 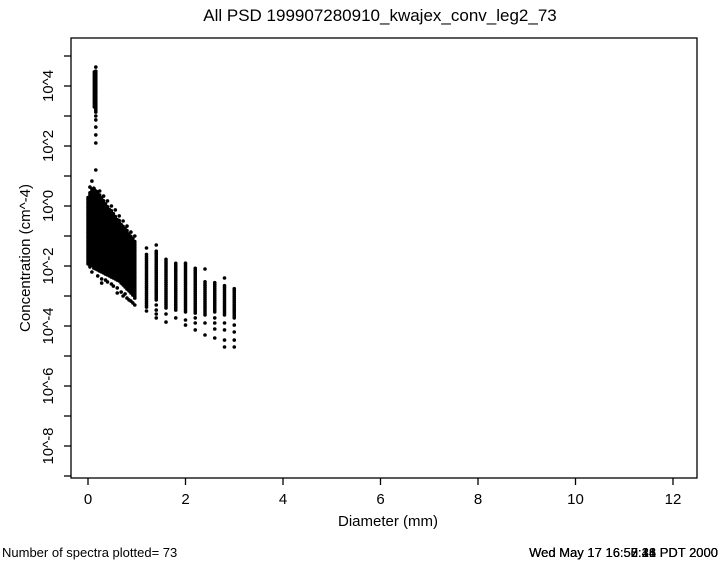 I want to click on timestamp-text: Wed May 17 16:58:44 PDT 2000, so click(x=623, y=552).